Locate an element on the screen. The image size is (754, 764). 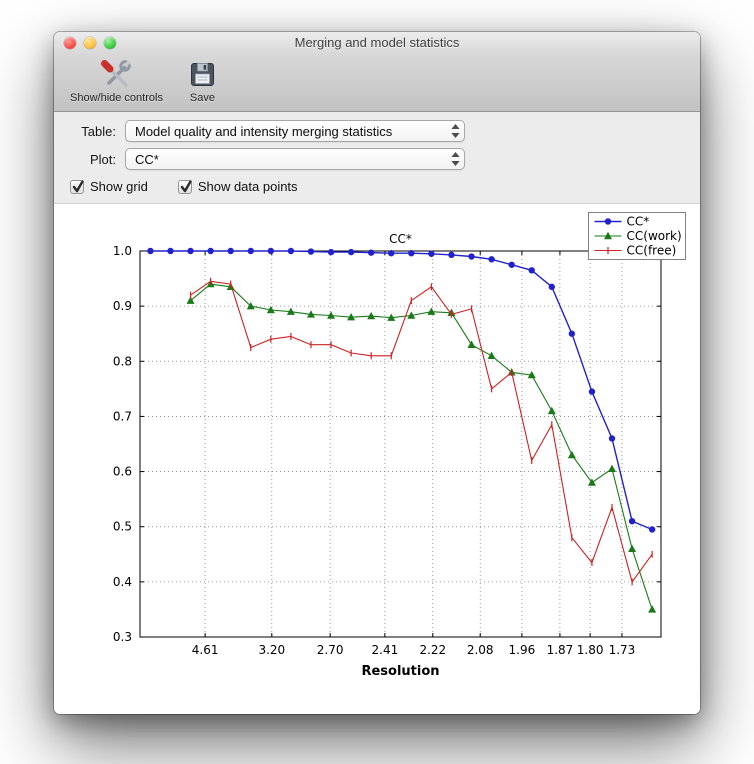
svg-text: Resolution is located at coordinates (400, 671).